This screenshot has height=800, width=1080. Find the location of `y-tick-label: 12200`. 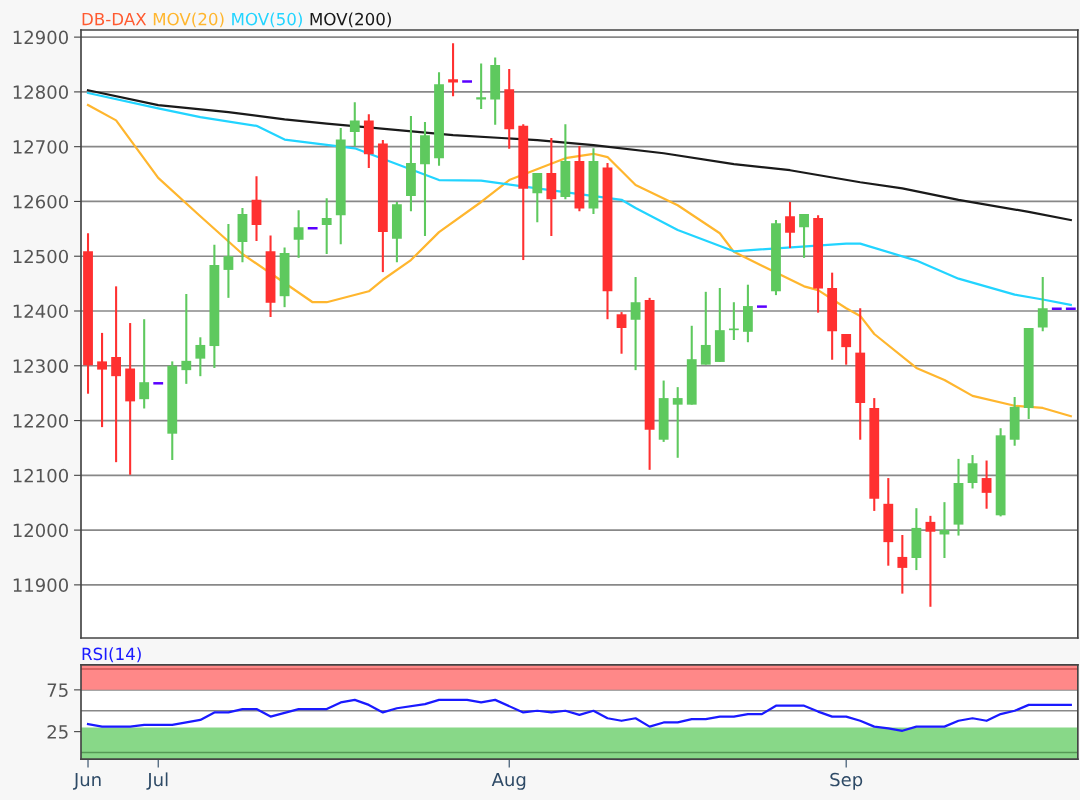

y-tick-label: 12200 is located at coordinates (40, 421).